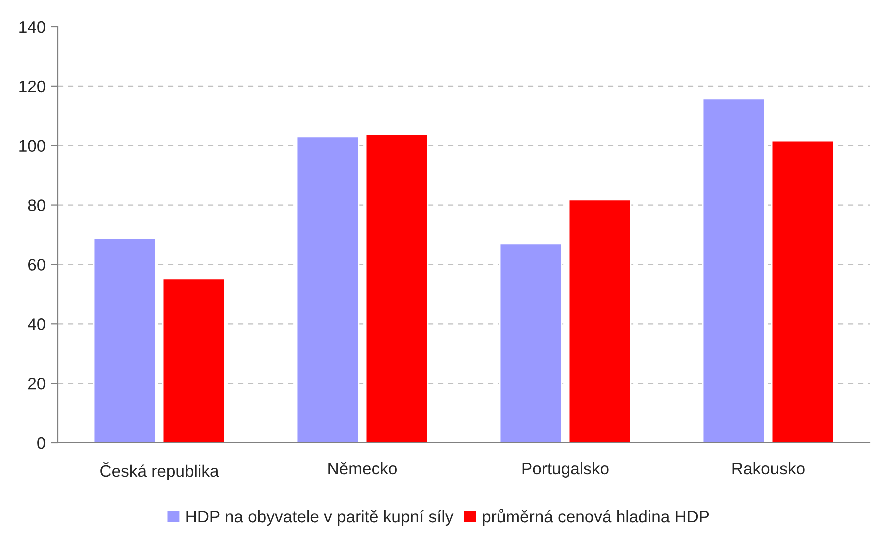 The width and height of the screenshot is (877, 541). What do you see at coordinates (768, 468) in the screenshot?
I see `x-tick-label: Rakousko` at bounding box center [768, 468].